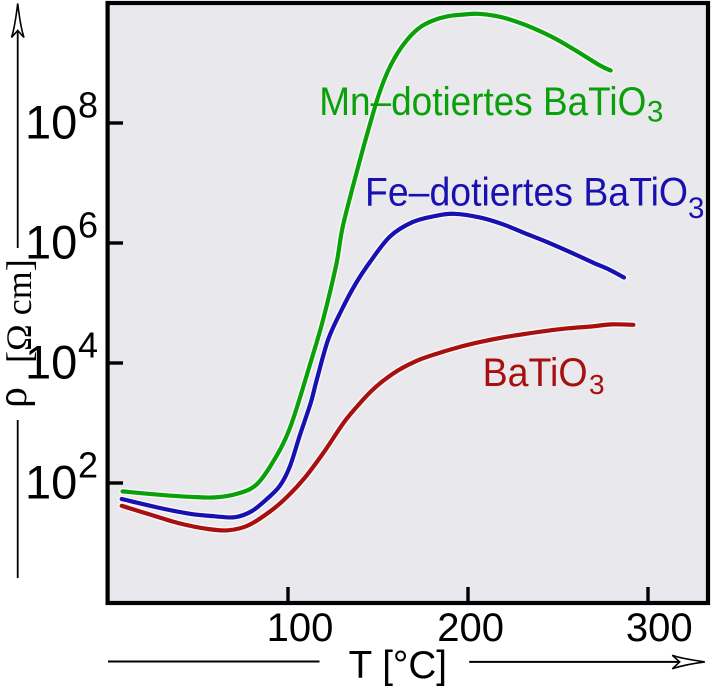 This screenshot has width=711, height=690. Describe the element at coordinates (88, 224) in the screenshot. I see `svg-text: 6` at that location.